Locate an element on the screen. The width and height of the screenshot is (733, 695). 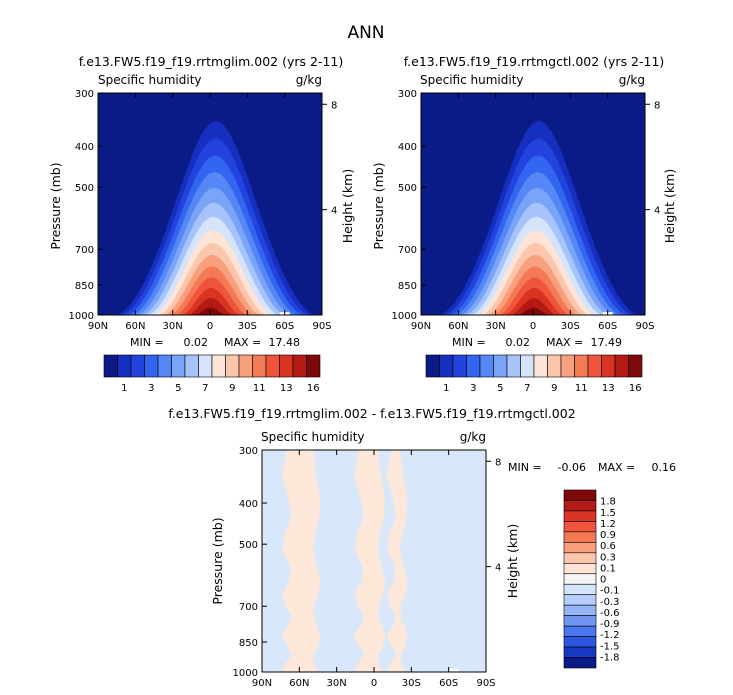
page-title: ANN is located at coordinates (365, 33).